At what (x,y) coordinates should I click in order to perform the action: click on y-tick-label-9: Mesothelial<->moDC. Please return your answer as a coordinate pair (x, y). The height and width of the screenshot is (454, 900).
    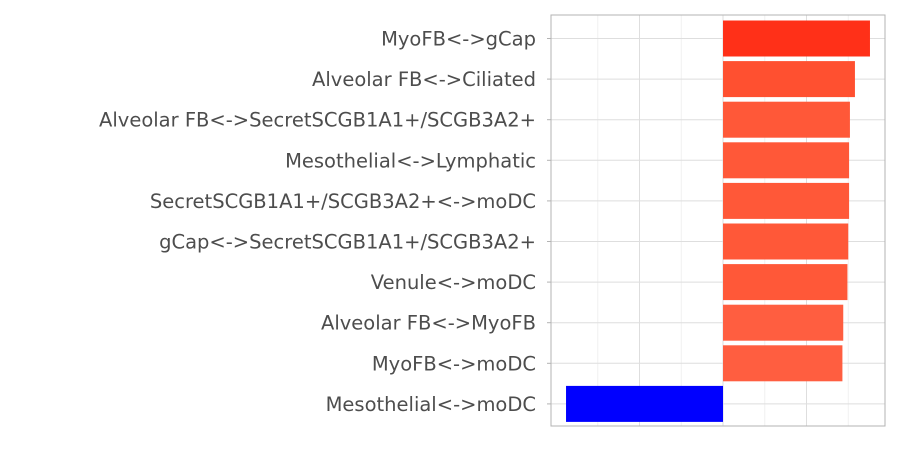
    Looking at the image, I should click on (431, 404).